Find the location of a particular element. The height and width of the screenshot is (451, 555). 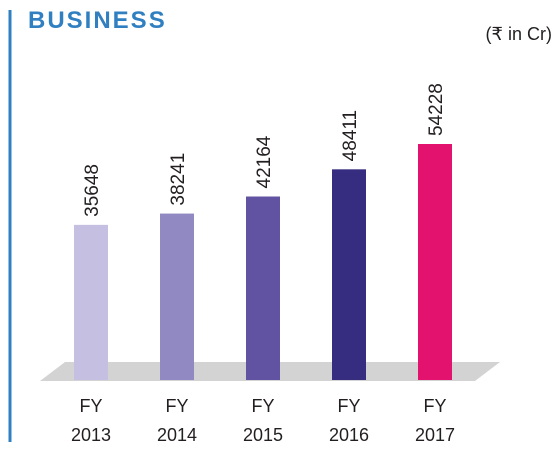

x-tick-label: FY 2017 is located at coordinates (435, 420).